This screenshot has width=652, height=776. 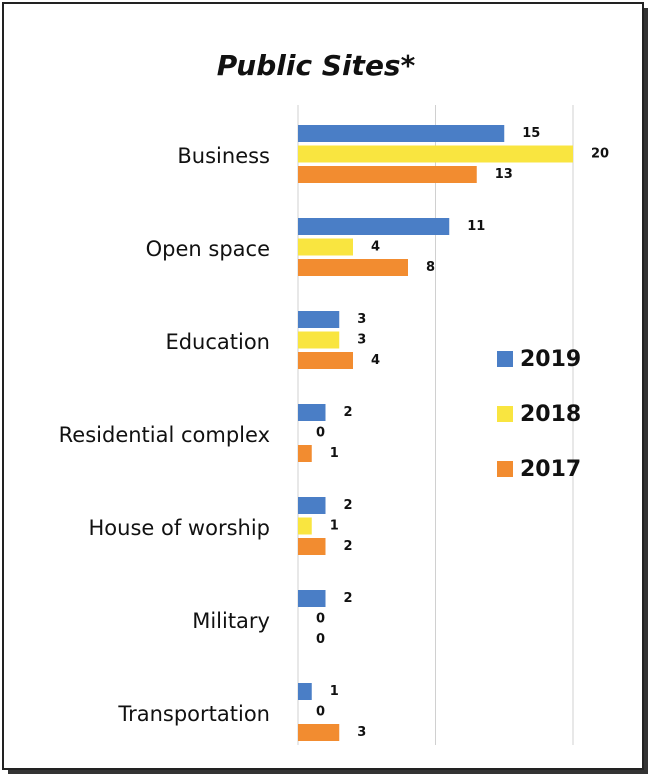 I want to click on value-label: 20, so click(x=600, y=154).